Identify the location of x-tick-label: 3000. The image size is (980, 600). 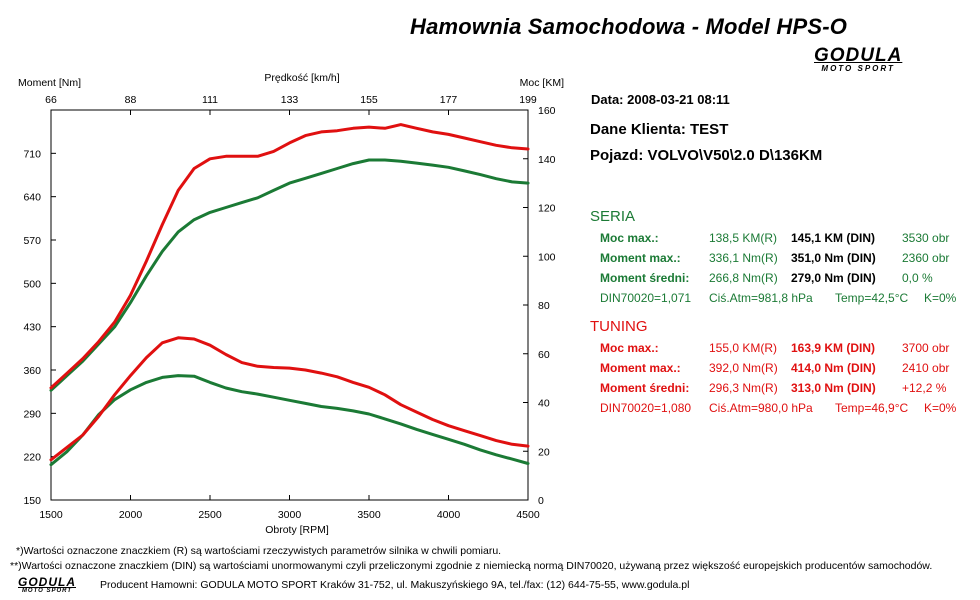
(290, 515).